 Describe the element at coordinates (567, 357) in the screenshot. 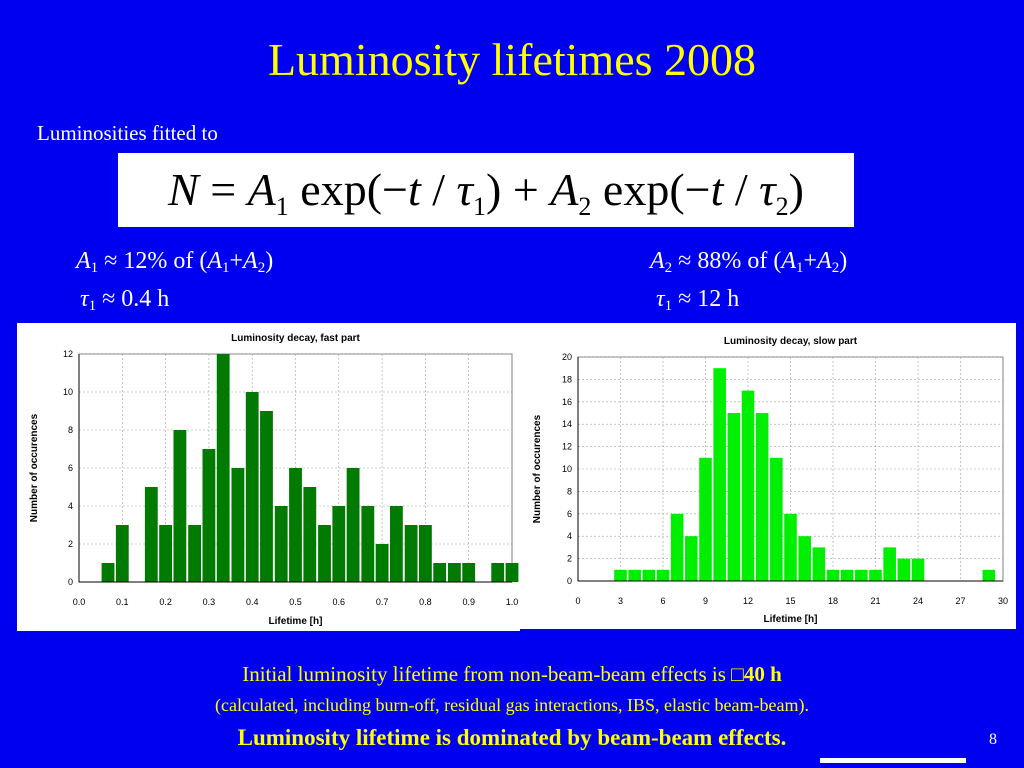

I see `y-tick-label: 20` at that location.